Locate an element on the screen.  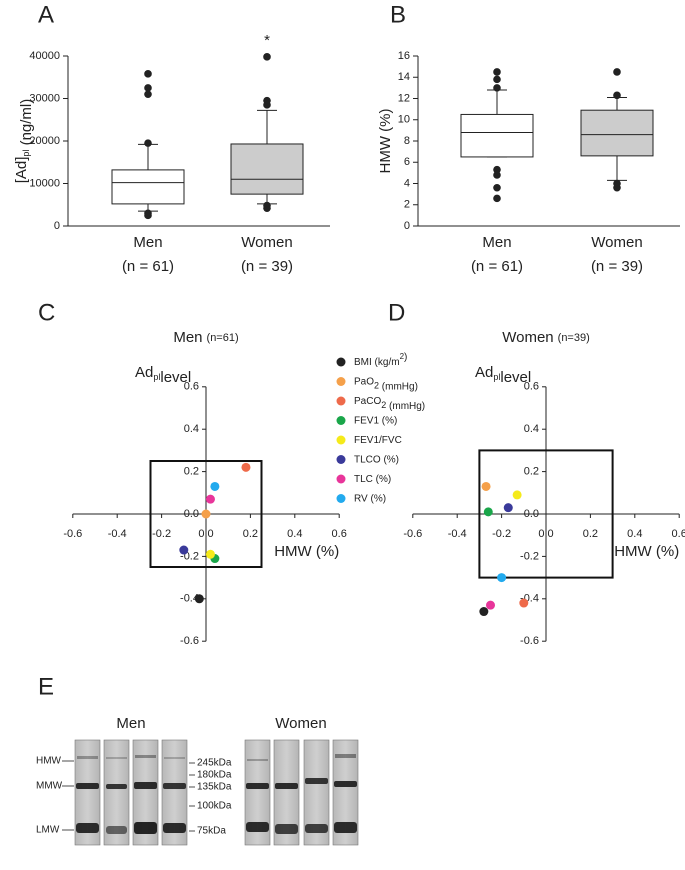
text-part: BMI (kg/m is located at coordinates (377, 362).